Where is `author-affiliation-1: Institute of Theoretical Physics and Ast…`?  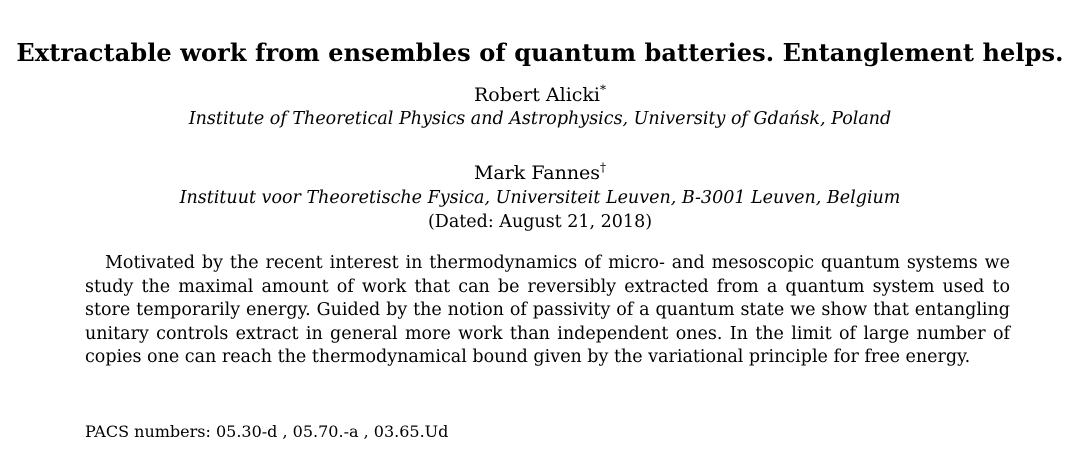
author-affiliation-1: Institute of Theoretical Physics and Ast… is located at coordinates (540, 119).